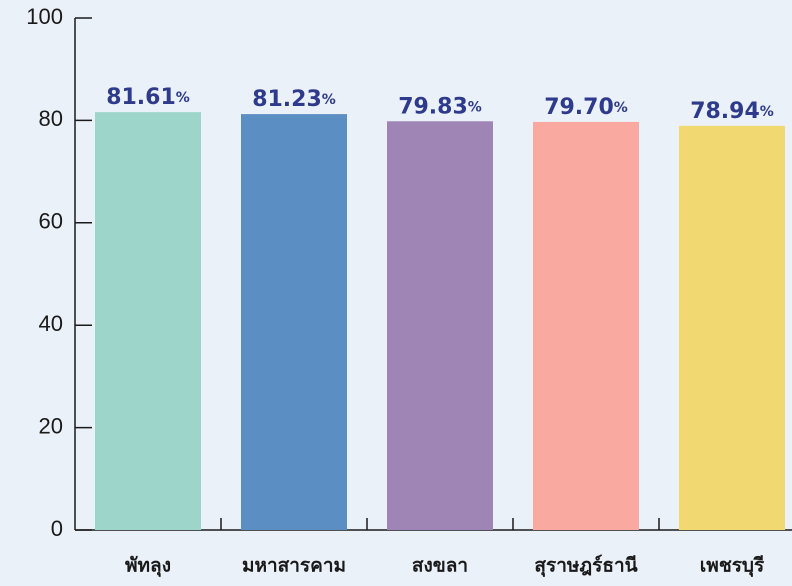 The height and width of the screenshot is (586, 792). Describe the element at coordinates (51, 323) in the screenshot. I see `y-tick-label: 40` at that location.